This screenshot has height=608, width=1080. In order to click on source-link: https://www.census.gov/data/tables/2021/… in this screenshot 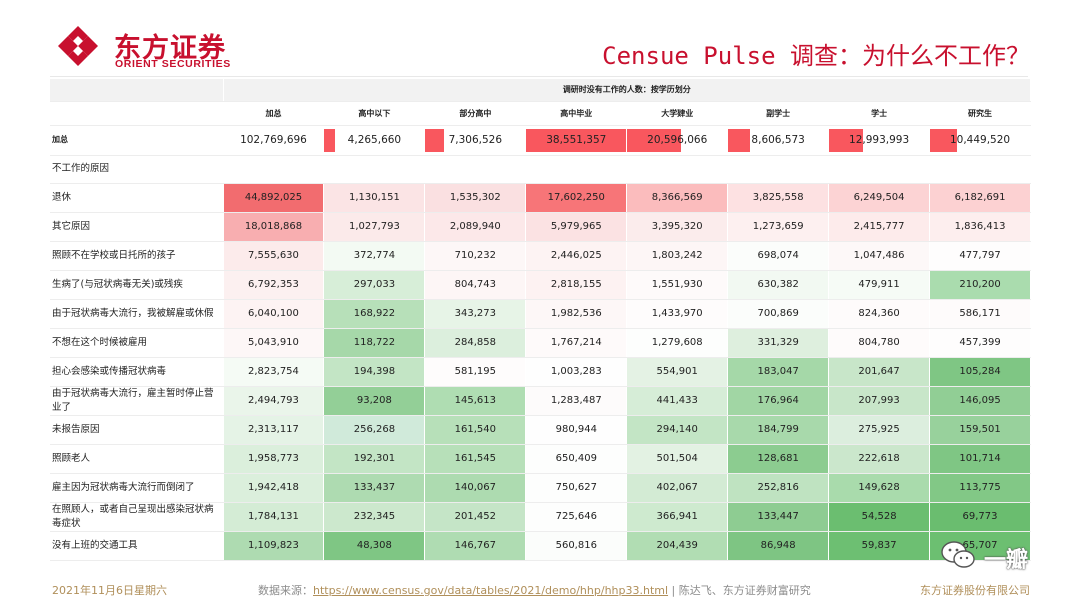, I will do `click(491, 590)`.